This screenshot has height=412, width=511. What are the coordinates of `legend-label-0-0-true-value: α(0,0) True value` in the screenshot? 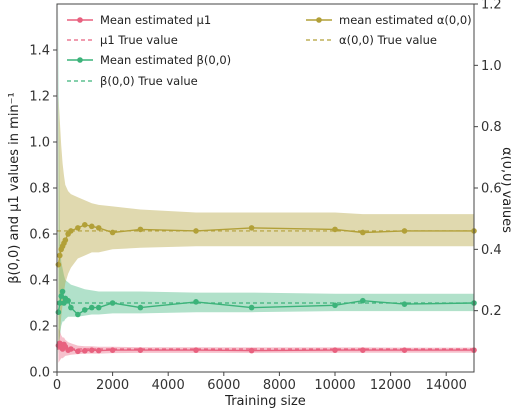 It's located at (388, 40).